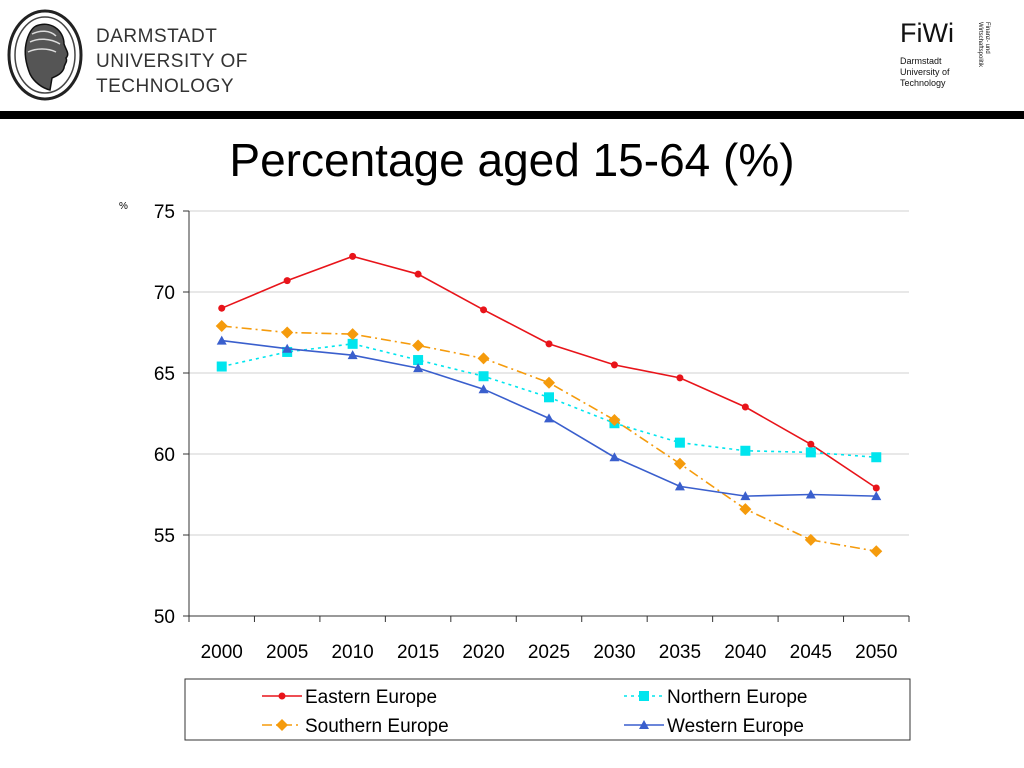  Describe the element at coordinates (157, 36) in the screenshot. I see `university-name-line: DARMSTADT` at that location.